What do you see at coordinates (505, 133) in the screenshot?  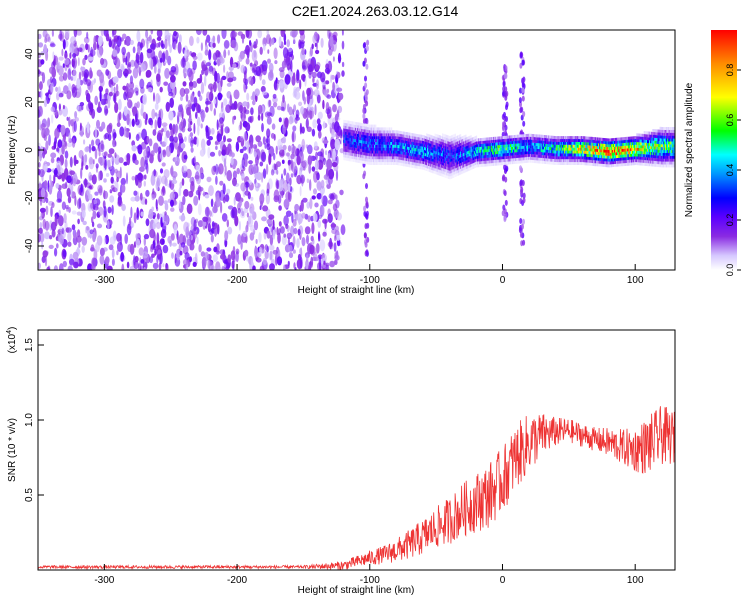 I see `feature-mark` at bounding box center [505, 133].